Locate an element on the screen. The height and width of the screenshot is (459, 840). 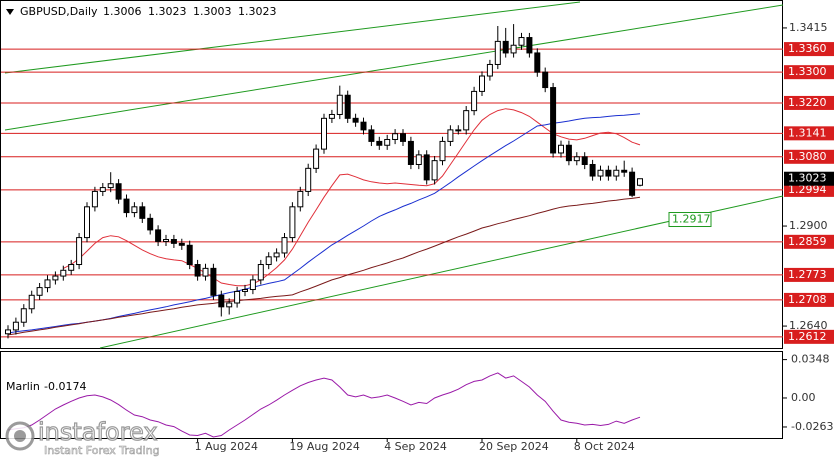
watermark: instaforex Instant Forex Trading is located at coordinates (82, 437).